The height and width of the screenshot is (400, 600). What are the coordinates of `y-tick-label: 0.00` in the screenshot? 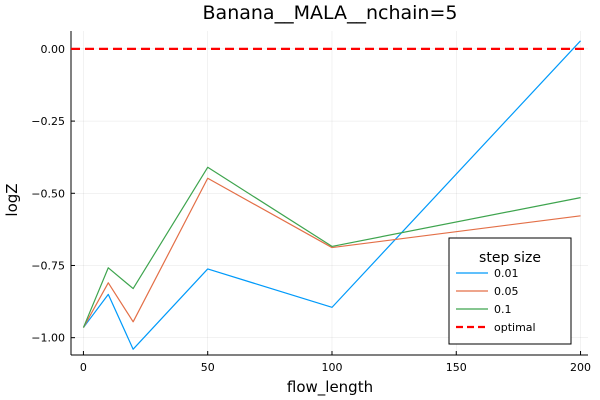 It's located at (53, 49).